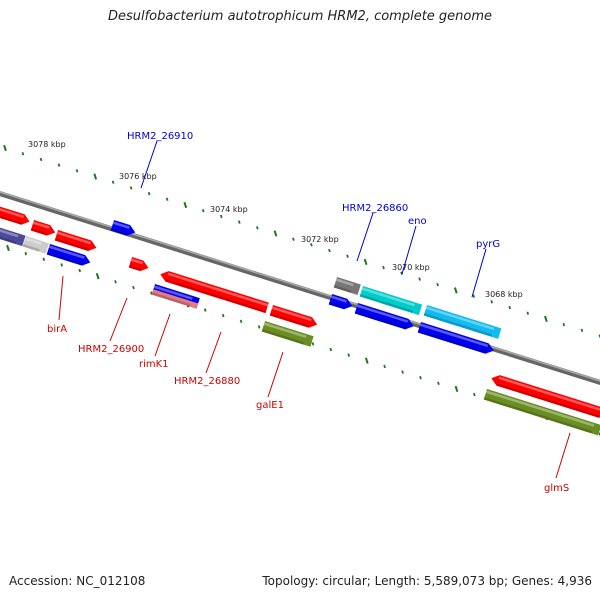 This screenshot has width=600, height=600. Describe the element at coordinates (556, 488) in the screenshot. I see `gene-label-glms: glmS` at that location.